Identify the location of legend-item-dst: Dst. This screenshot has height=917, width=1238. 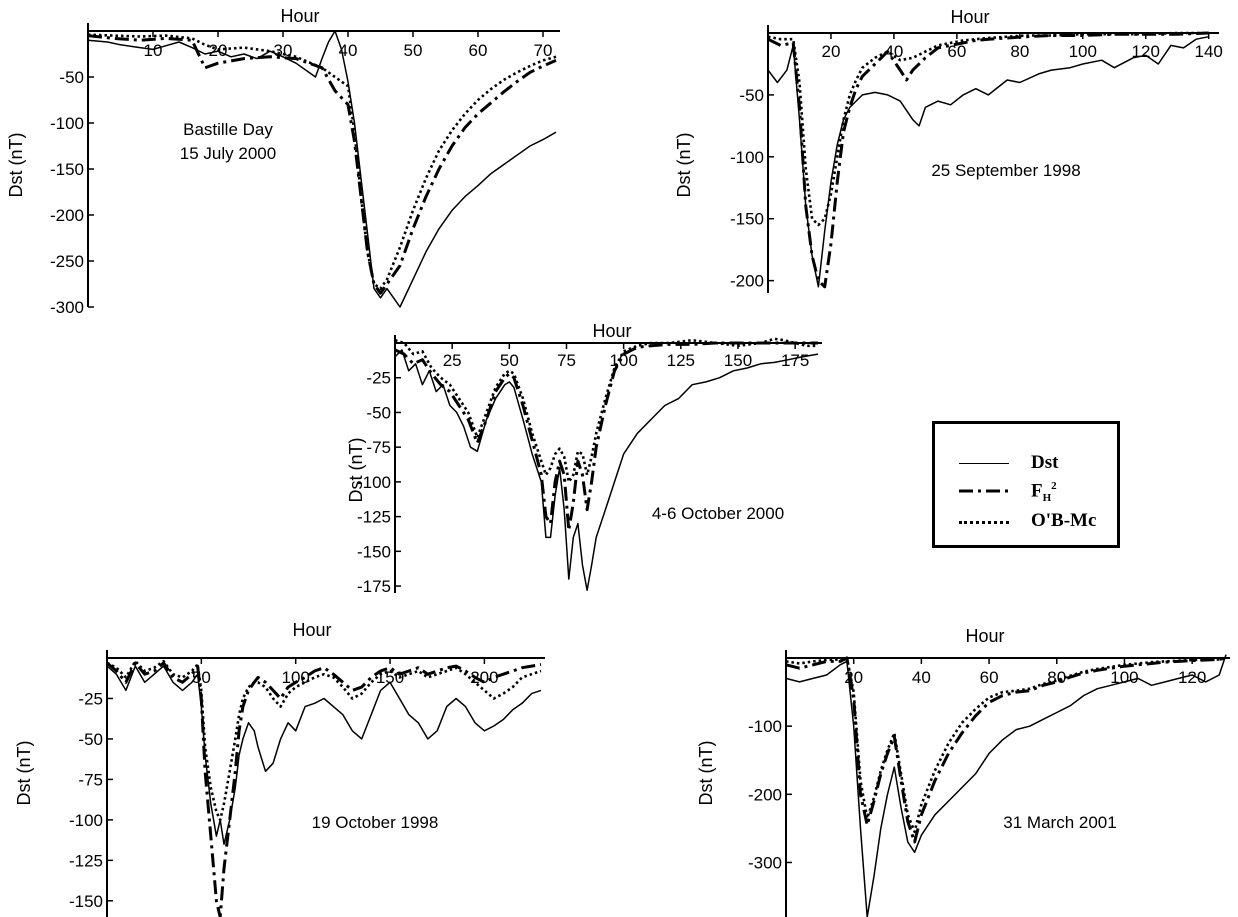
(1033, 463).